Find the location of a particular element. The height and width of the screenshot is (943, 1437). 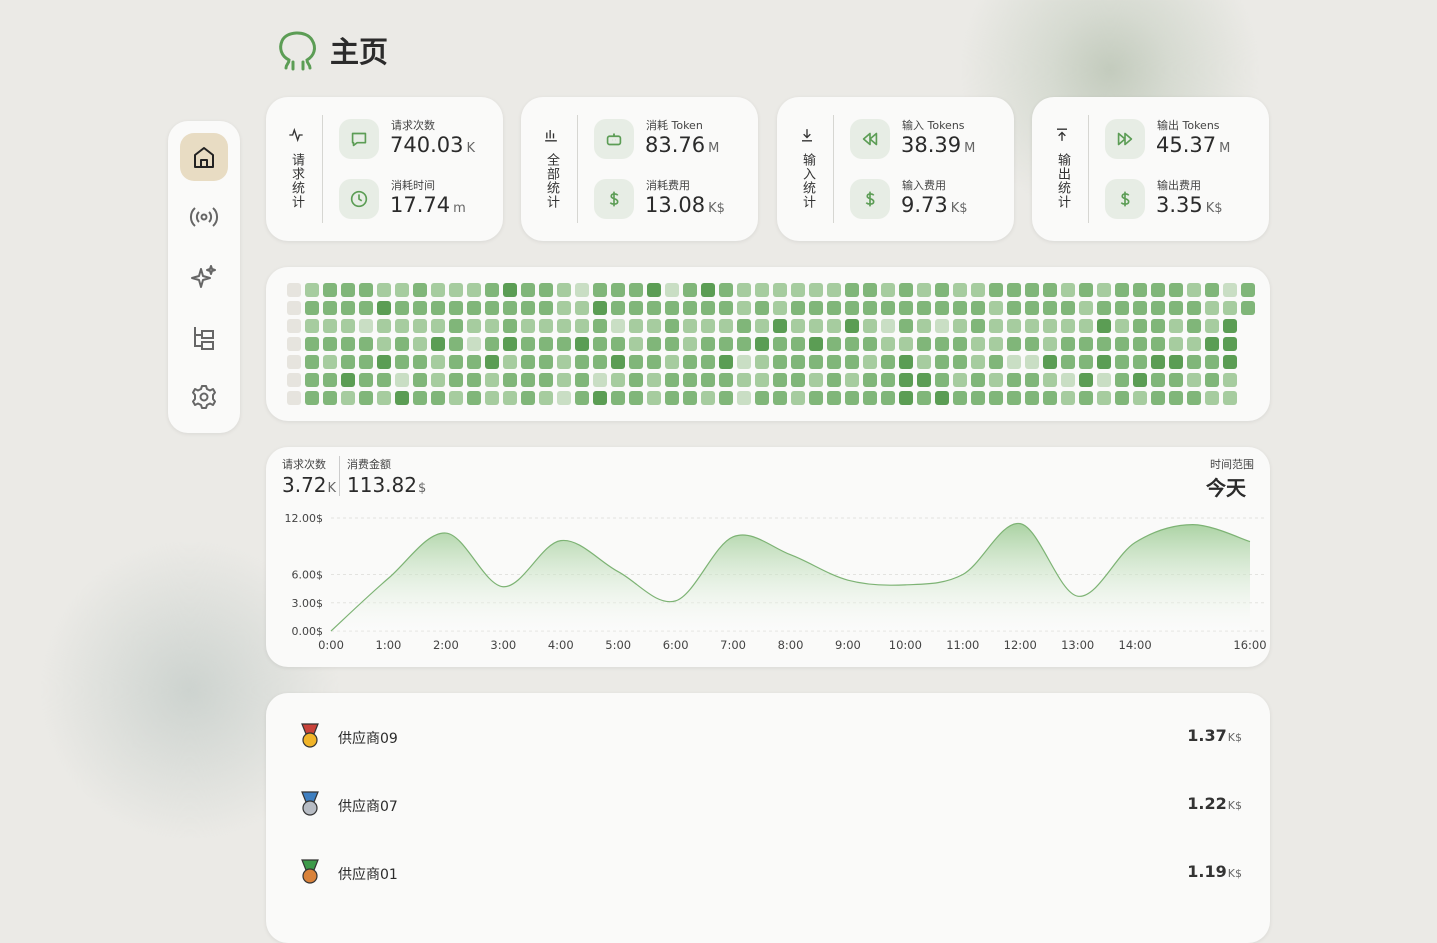

item-label: 输出 Tokens is located at coordinates (1188, 125).